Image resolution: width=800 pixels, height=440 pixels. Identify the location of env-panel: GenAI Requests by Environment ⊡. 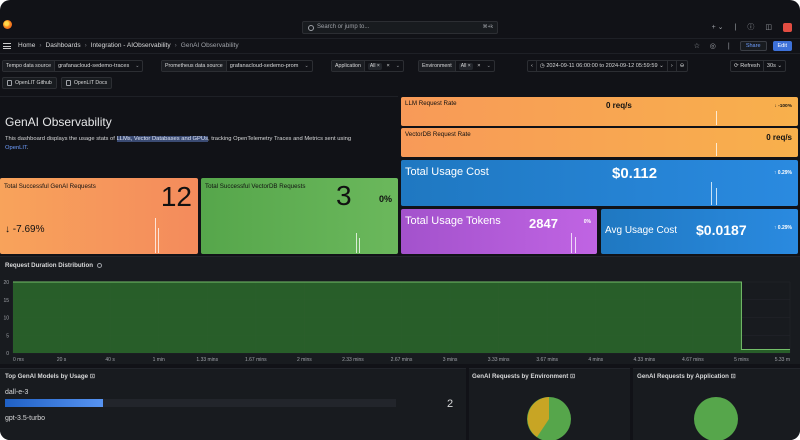
(549, 404).